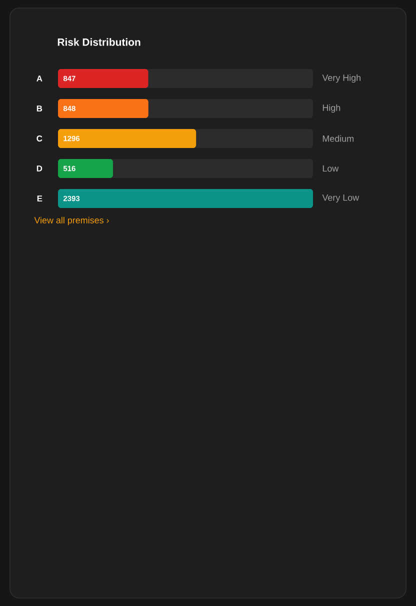  Describe the element at coordinates (39, 109) in the screenshot. I see `y-tick-label: B` at that location.